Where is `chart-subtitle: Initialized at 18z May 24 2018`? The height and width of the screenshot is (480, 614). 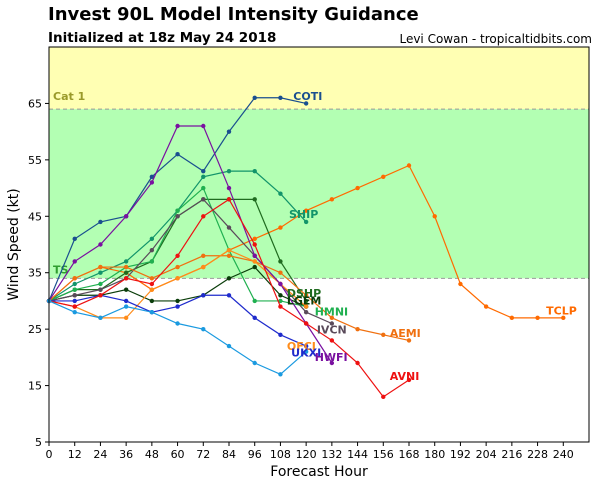
chart-subtitle: Initialized at 18z May 24 2018 is located at coordinates (162, 38).